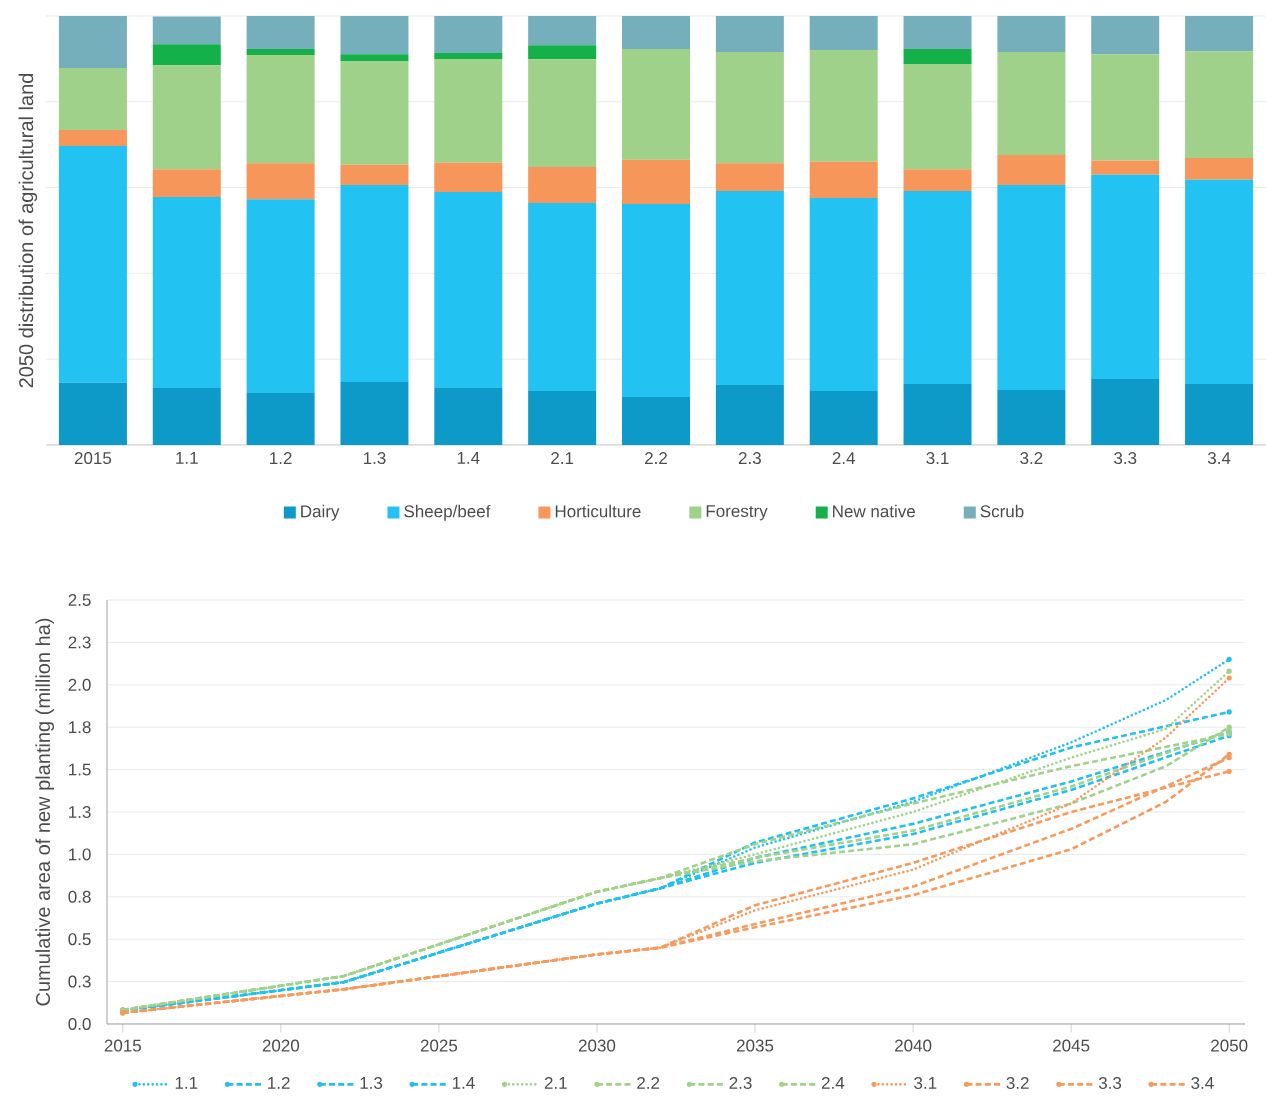 Image resolution: width=1266 pixels, height=1108 pixels. What do you see at coordinates (80, 854) in the screenshot?
I see `y-tick-label: 1.0` at bounding box center [80, 854].